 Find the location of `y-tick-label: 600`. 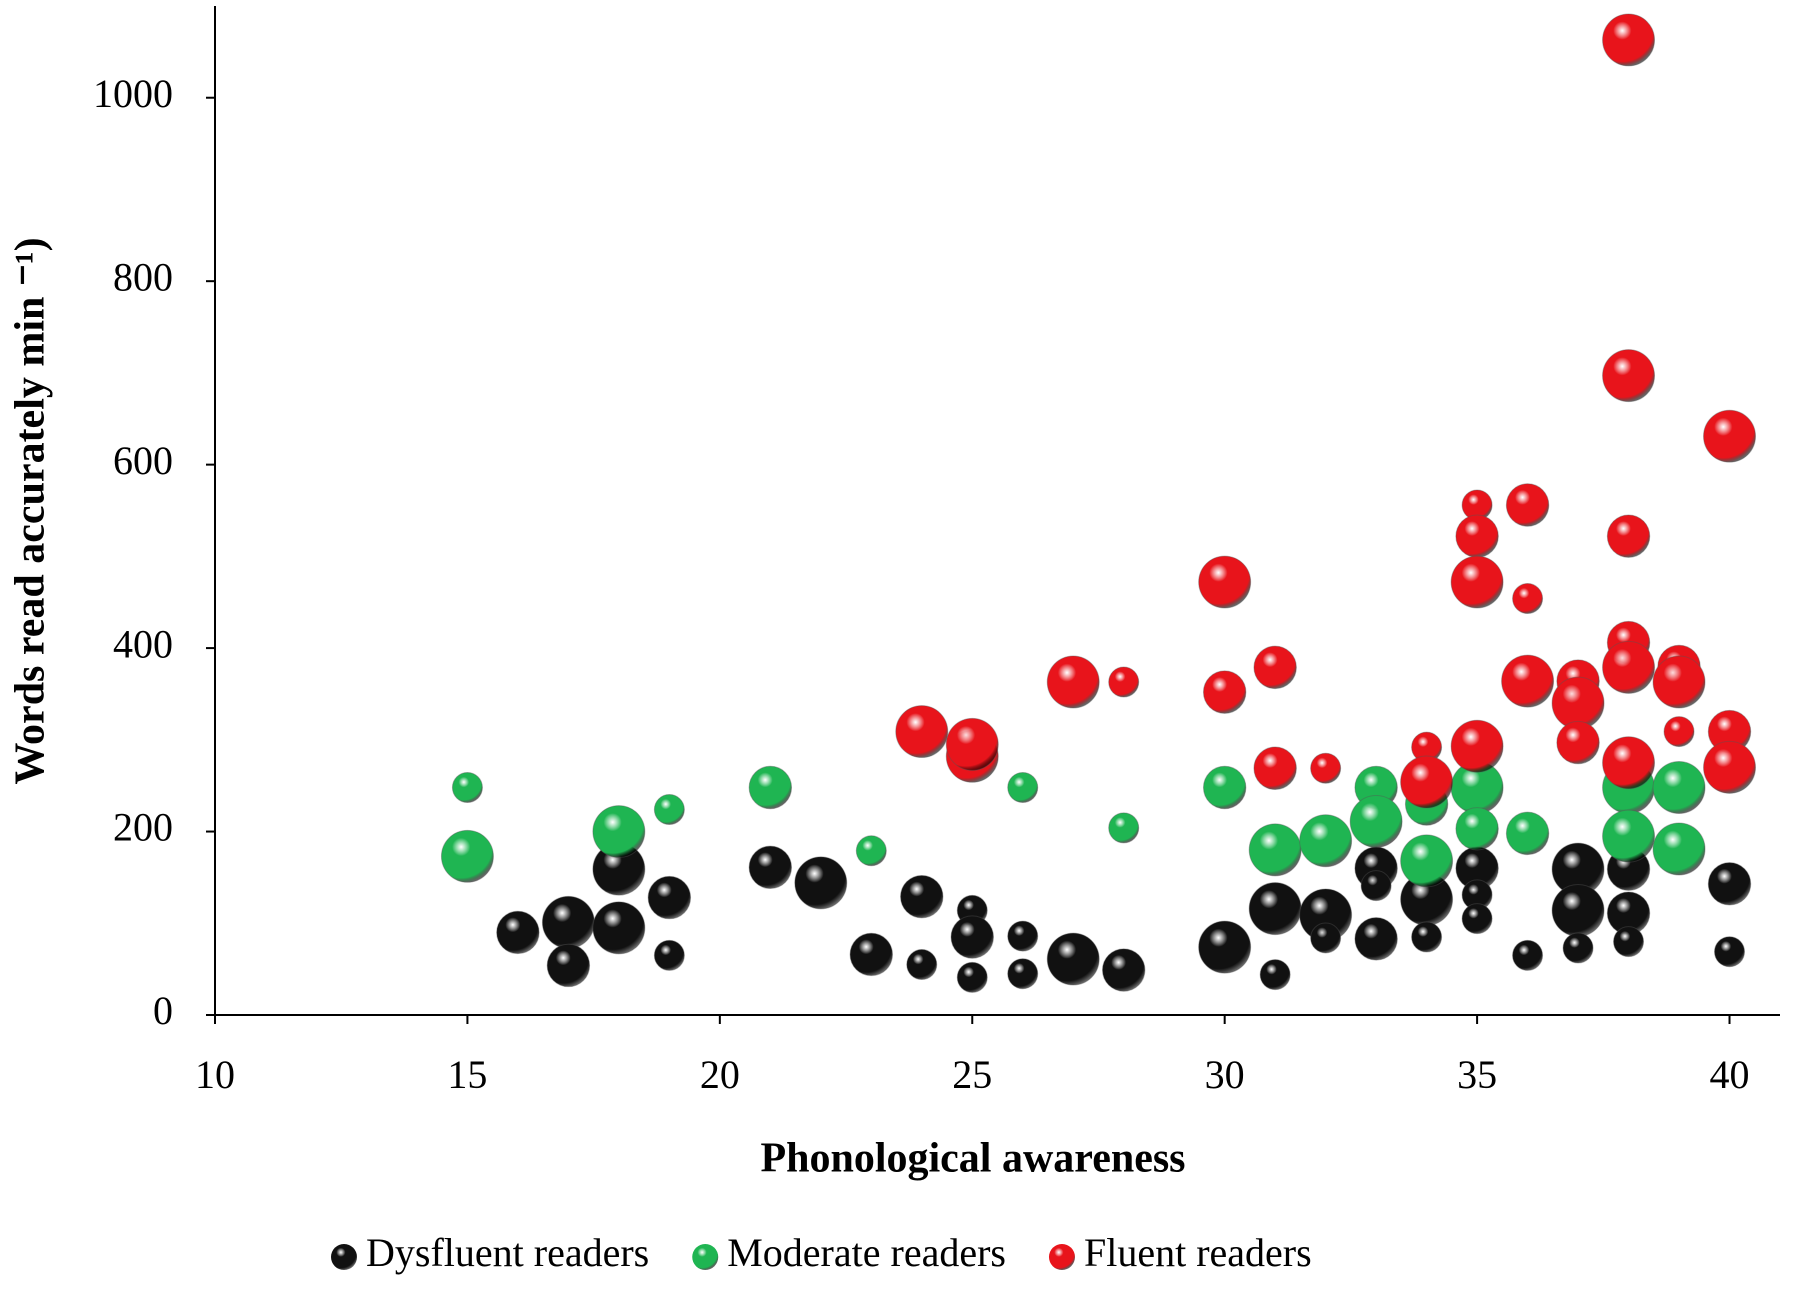

y-tick-label: 600 is located at coordinates (143, 460).